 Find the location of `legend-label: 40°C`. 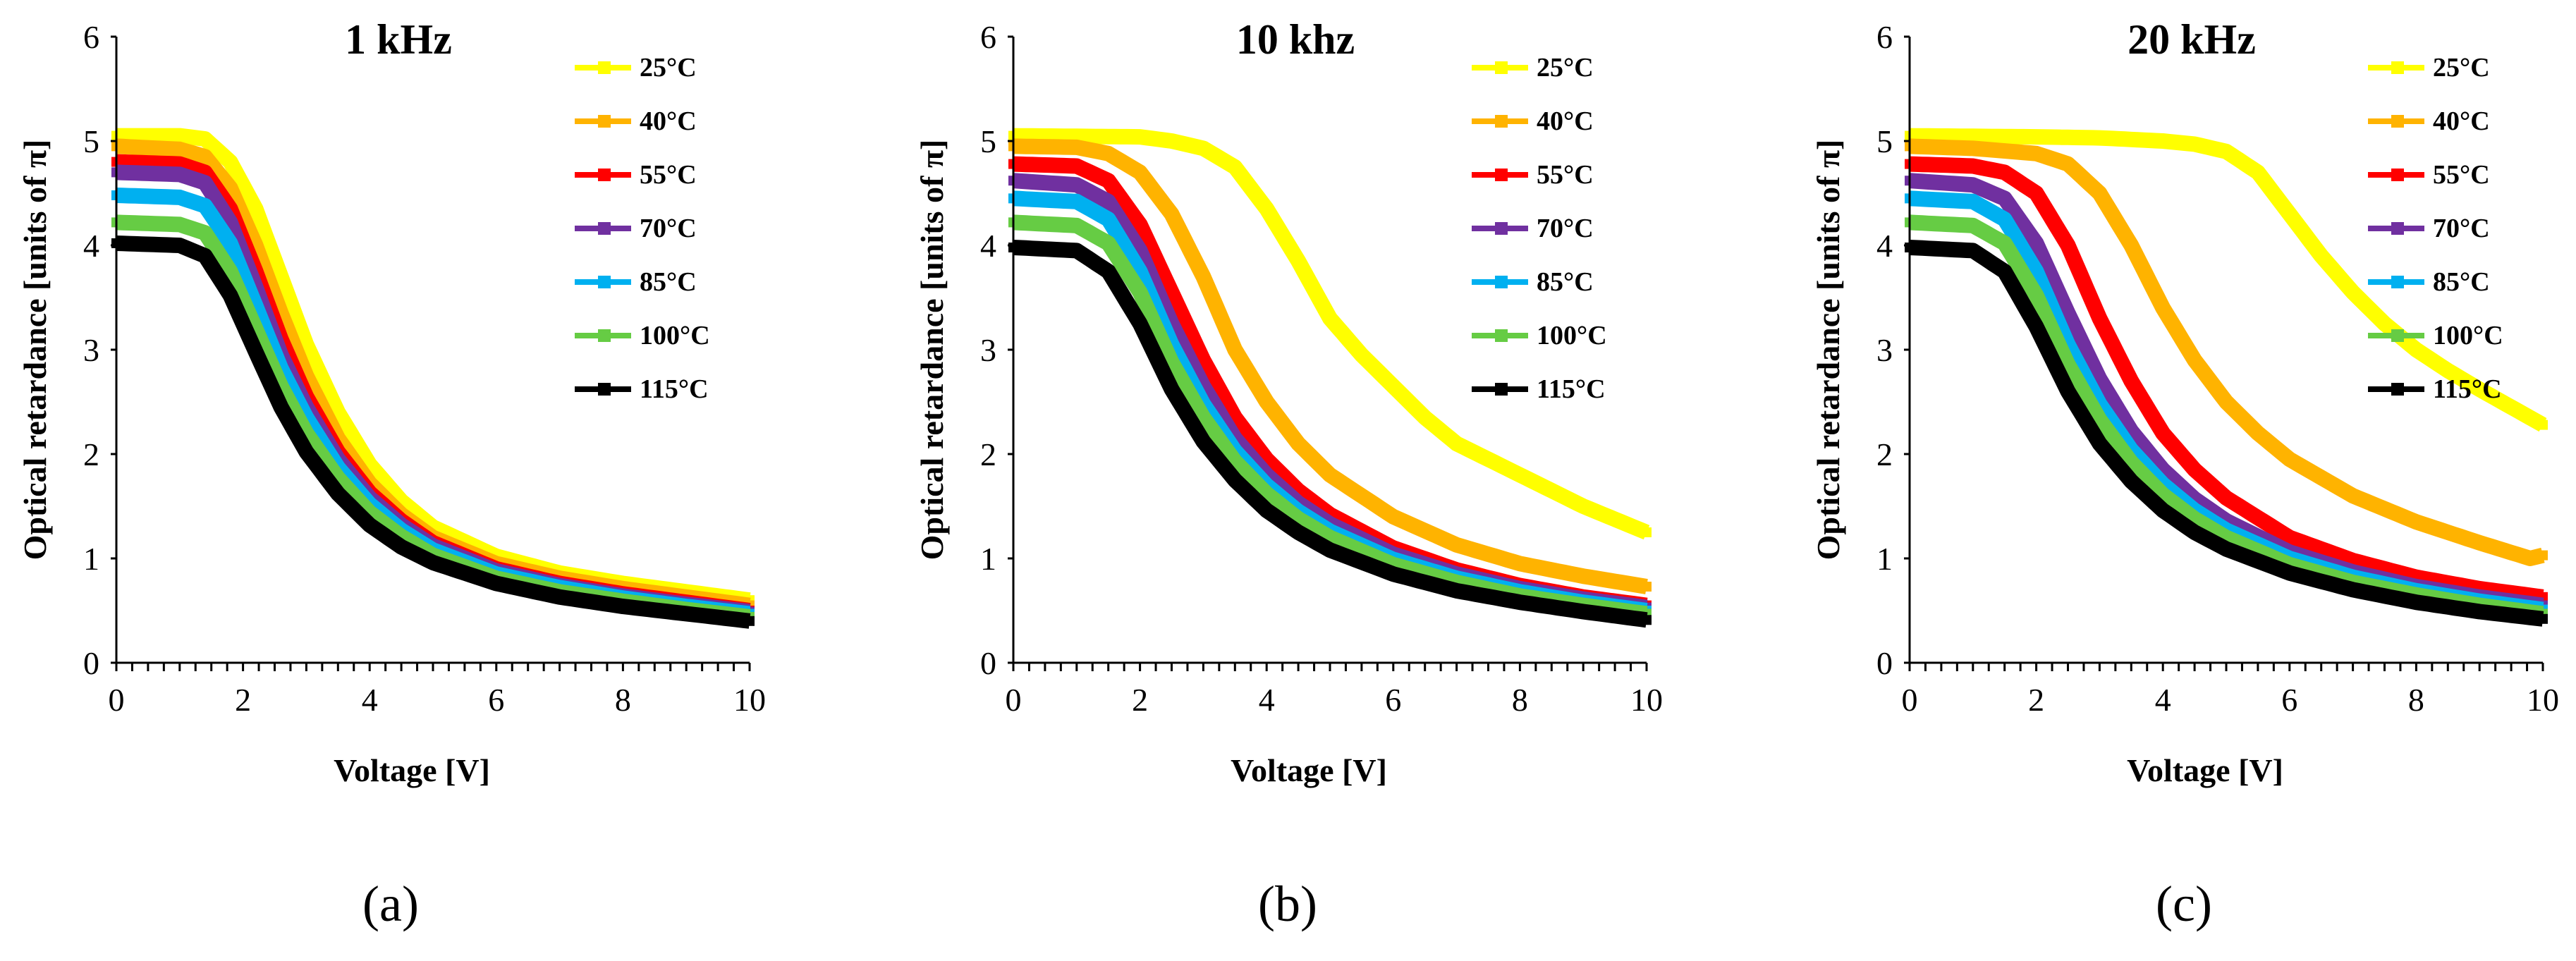

legend-label: 40°C is located at coordinates (2461, 121).